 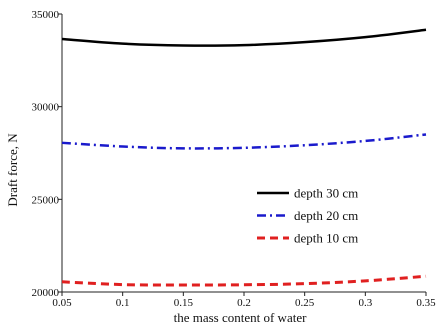 What do you see at coordinates (365, 303) in the screenshot?
I see `x-tick-label: 0.3` at bounding box center [365, 303].